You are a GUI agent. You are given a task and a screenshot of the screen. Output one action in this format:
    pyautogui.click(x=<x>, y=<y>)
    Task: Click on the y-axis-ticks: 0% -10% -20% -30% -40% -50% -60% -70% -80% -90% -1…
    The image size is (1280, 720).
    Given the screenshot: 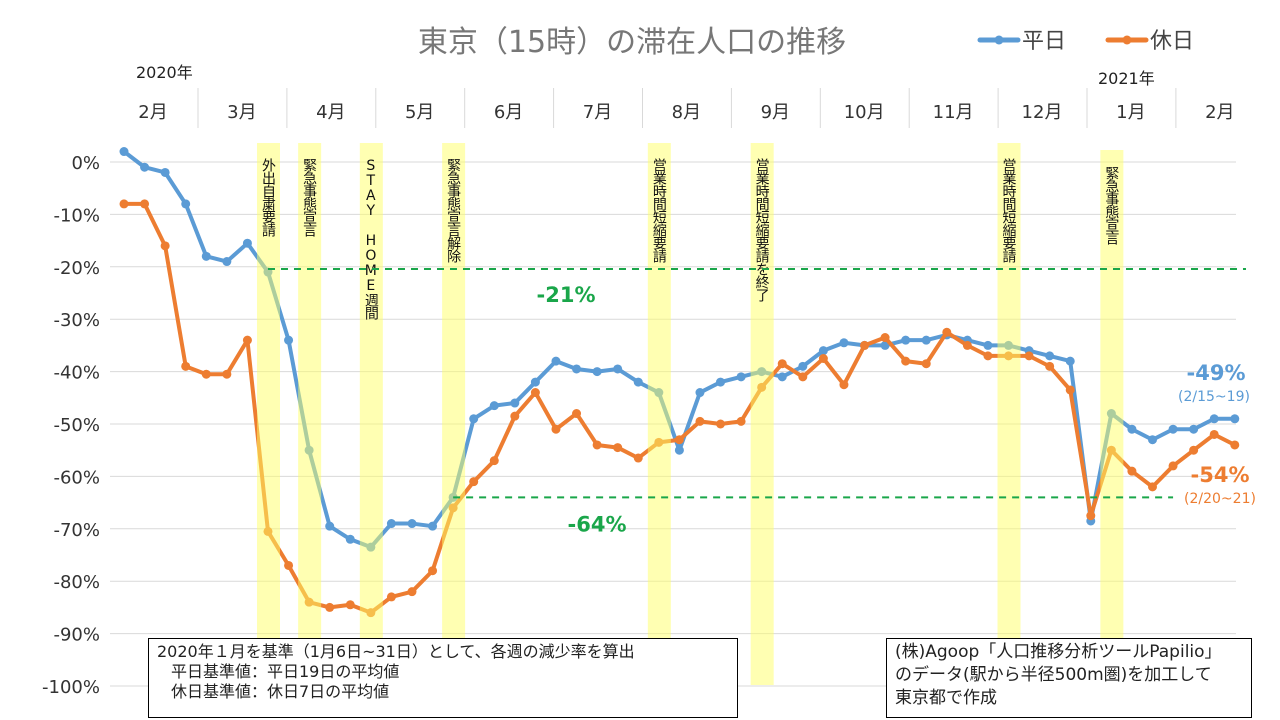 What is the action you would take?
    pyautogui.click(x=71, y=425)
    